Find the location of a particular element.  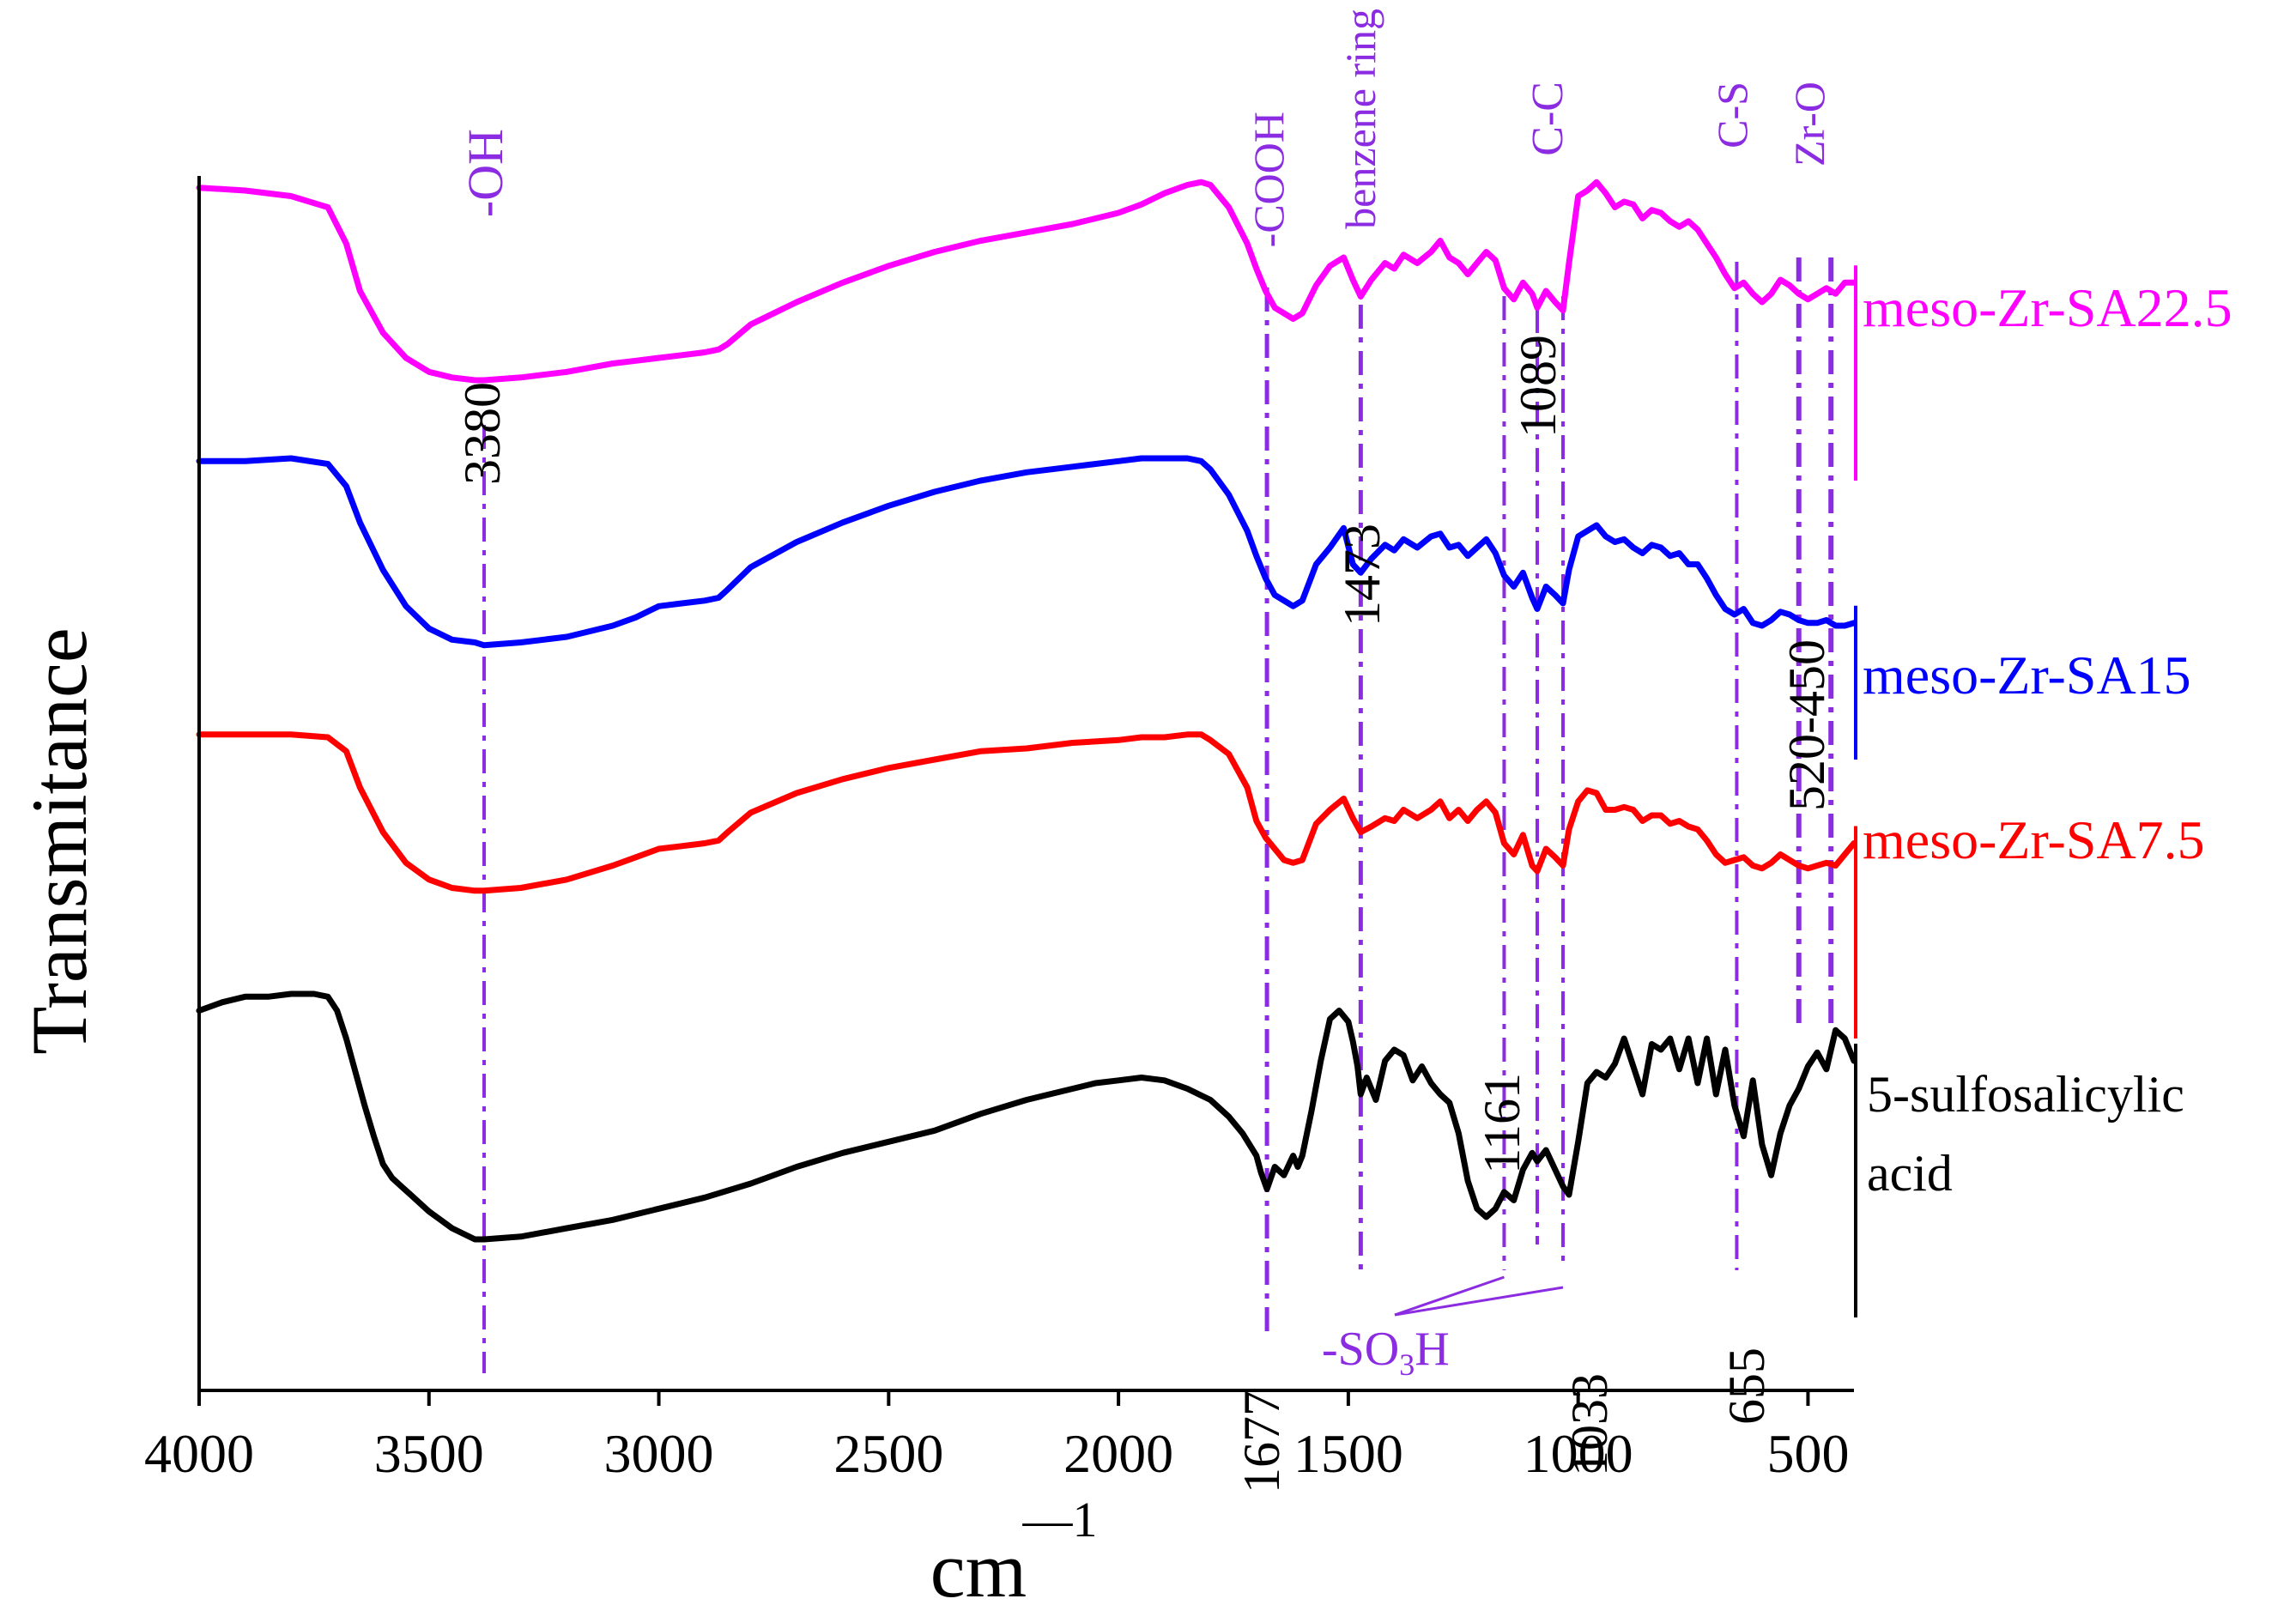

band-value-1089: 1089 is located at coordinates (1538, 386).